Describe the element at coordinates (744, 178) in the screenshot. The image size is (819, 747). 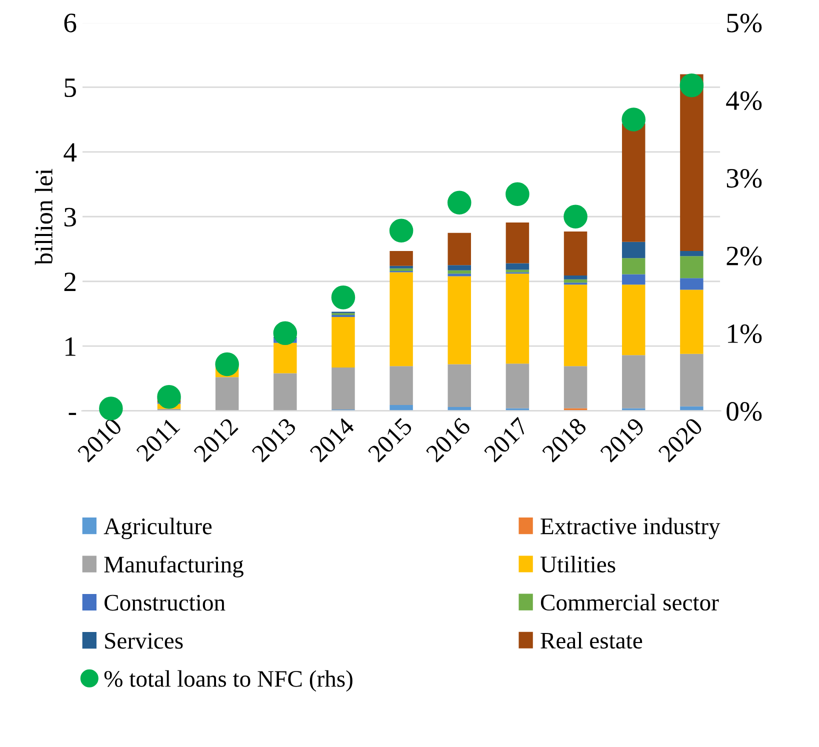
I see `y2-tick-label: 3%` at that location.